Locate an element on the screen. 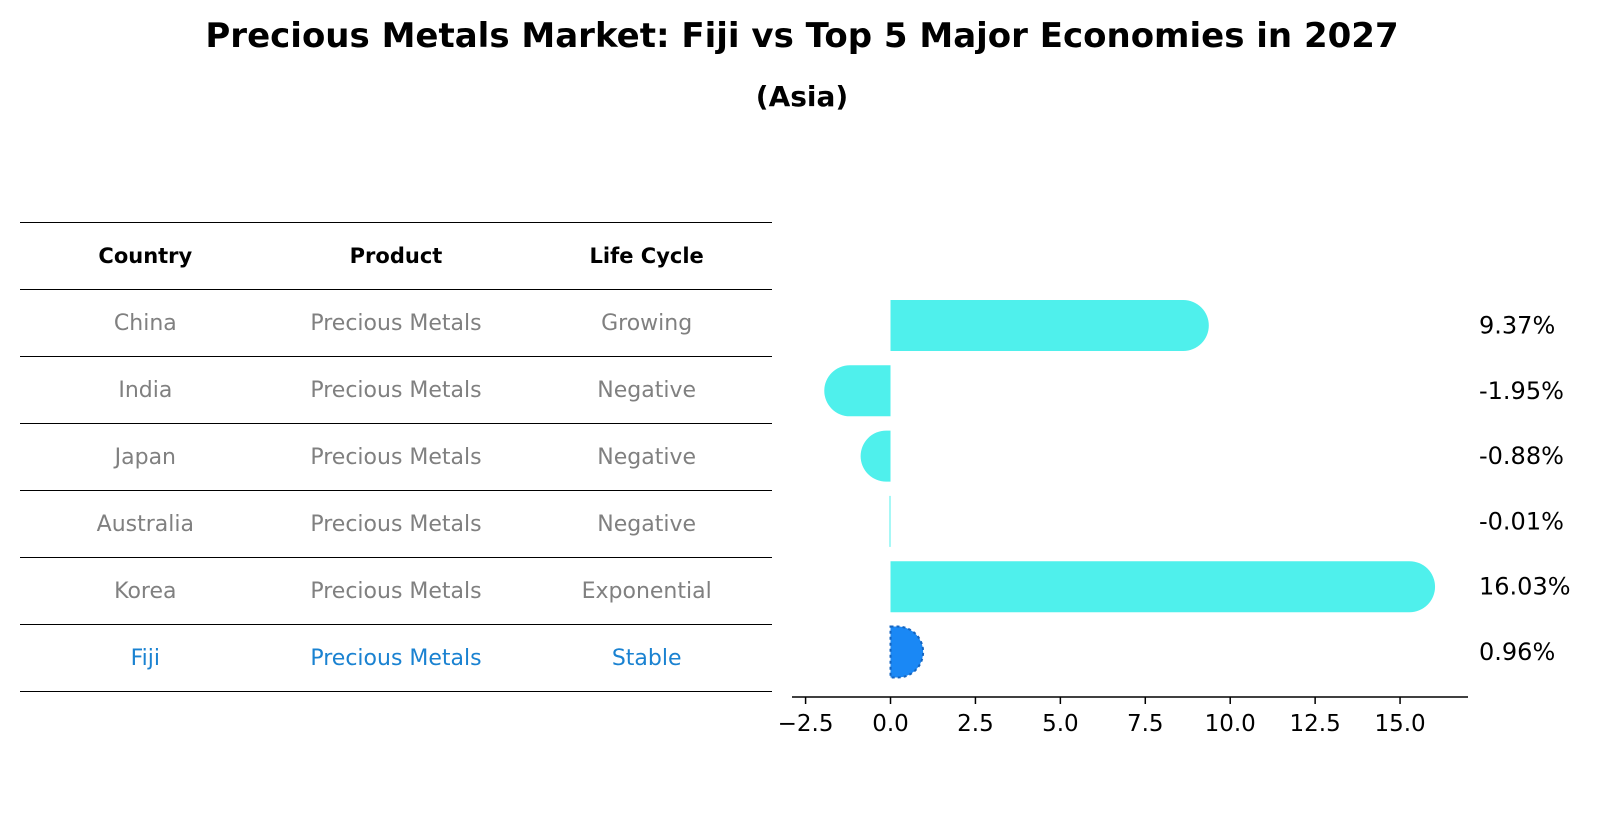 Image resolution: width=1604 pixels, height=823 pixels. column-header-life-cycle: Life Cycle is located at coordinates (646, 256).